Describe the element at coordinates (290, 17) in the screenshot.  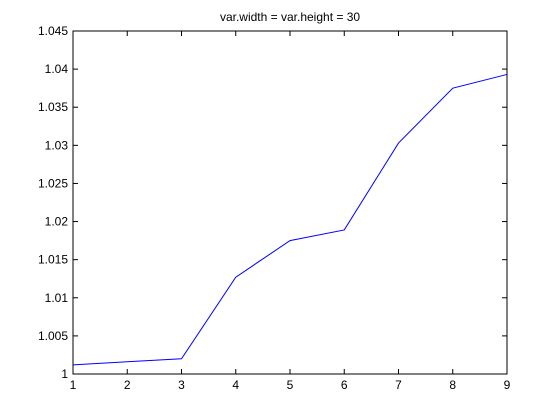
I see `chart-title: var.width = var.height = 30` at that location.